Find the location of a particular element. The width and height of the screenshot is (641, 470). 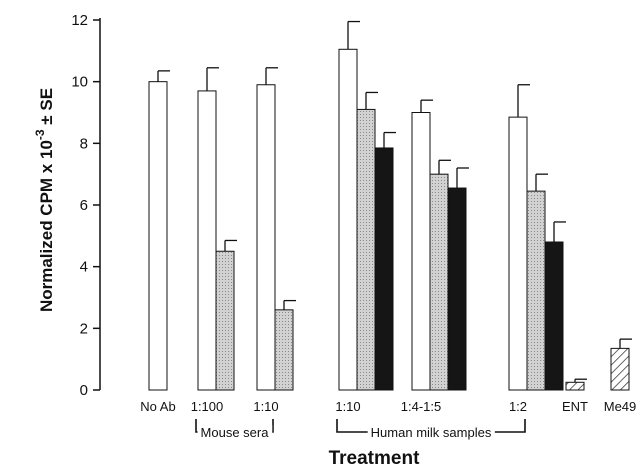

y-axis-label: Normalized CPM x 10-3 ± SE is located at coordinates (44, 200).